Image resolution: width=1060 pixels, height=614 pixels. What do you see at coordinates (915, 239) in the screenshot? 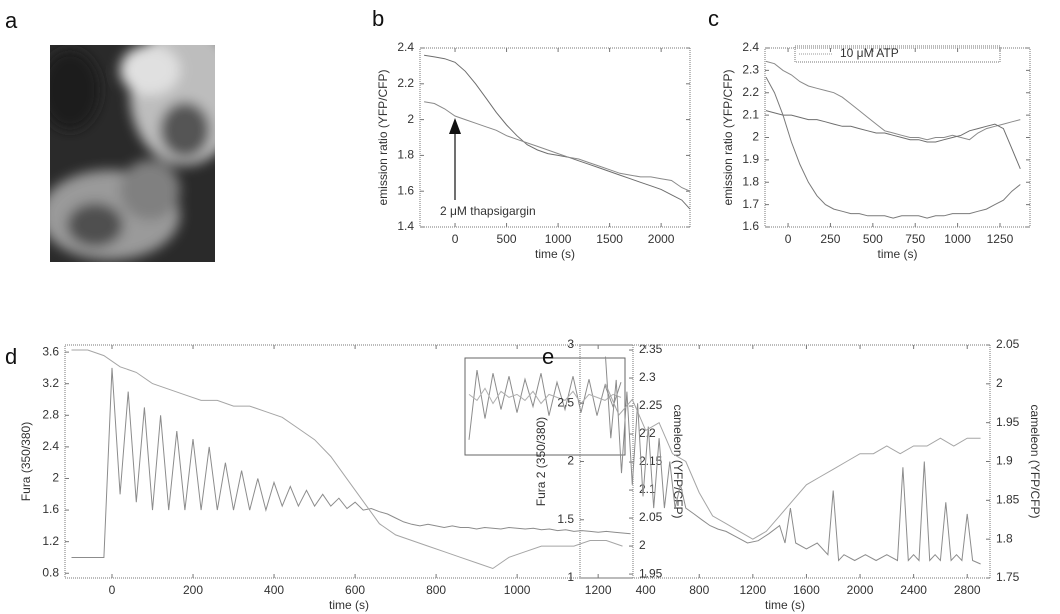
I see `x-tick-label: 750` at bounding box center [915, 239].